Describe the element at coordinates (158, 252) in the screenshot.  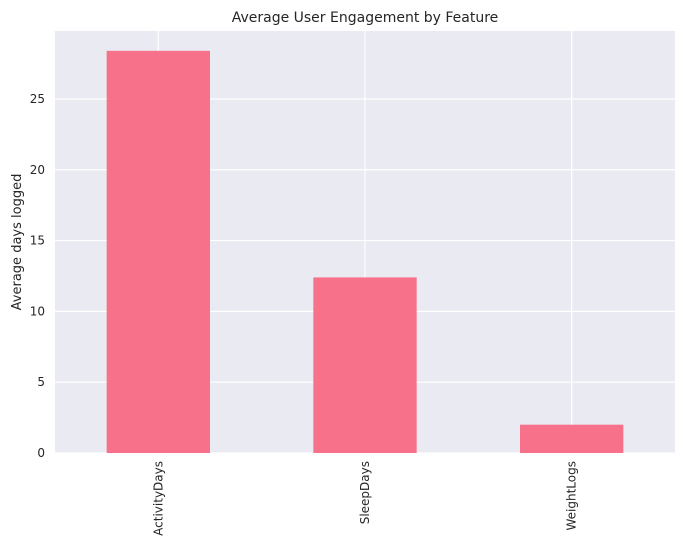
I see `bar-activitydays` at that location.